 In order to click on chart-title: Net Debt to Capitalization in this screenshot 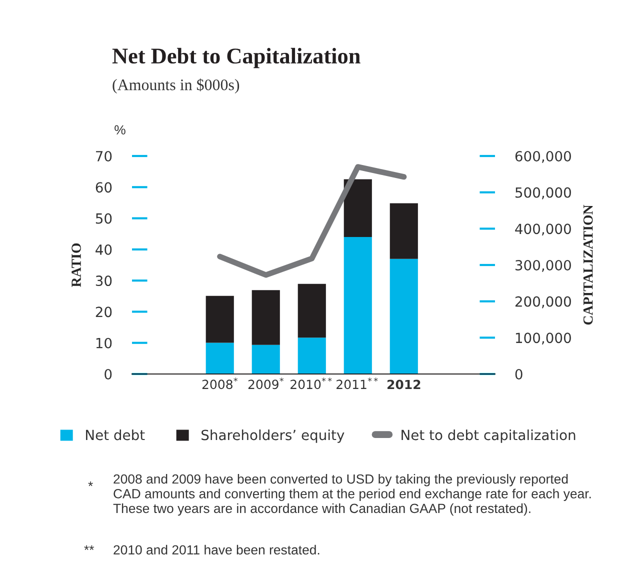, I will do `click(236, 58)`.